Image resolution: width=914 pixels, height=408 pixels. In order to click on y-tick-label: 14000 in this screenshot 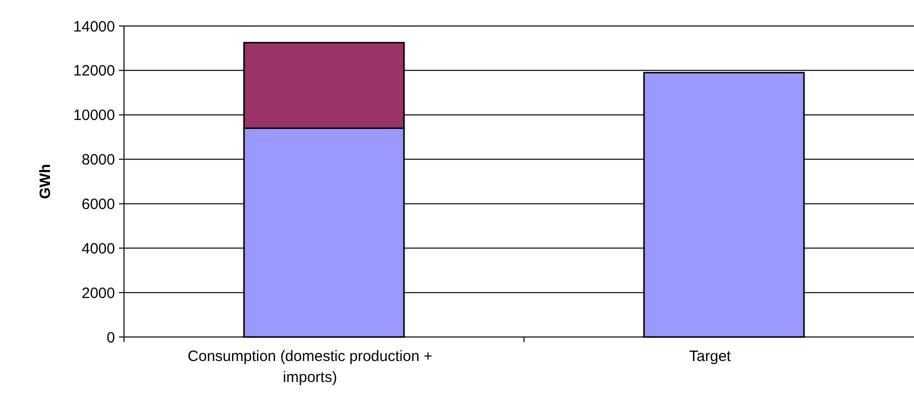, I will do `click(94, 27)`.